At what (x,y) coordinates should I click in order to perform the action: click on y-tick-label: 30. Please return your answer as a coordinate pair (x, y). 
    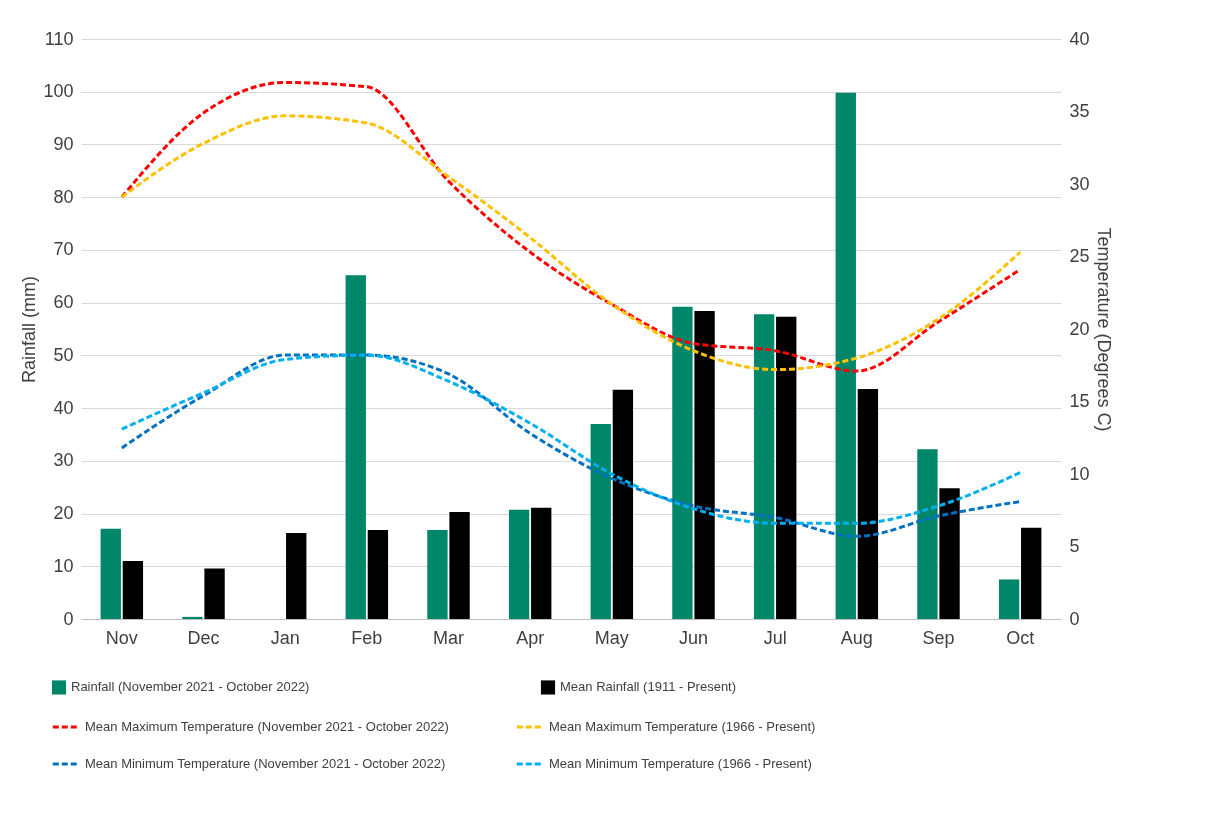
    Looking at the image, I should click on (63, 460).